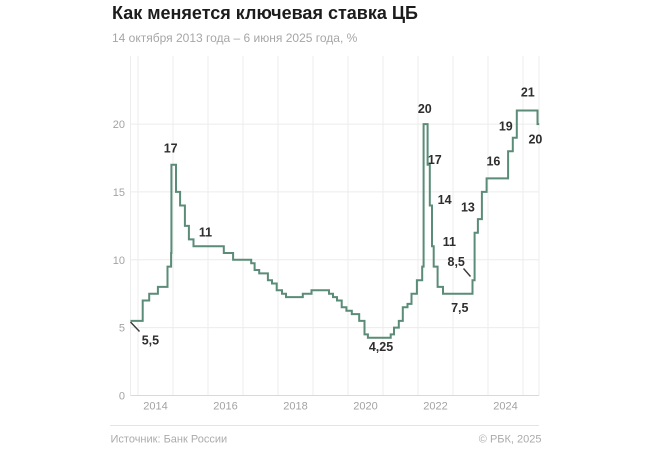  I want to click on svg-text: 10, so click(119, 261).